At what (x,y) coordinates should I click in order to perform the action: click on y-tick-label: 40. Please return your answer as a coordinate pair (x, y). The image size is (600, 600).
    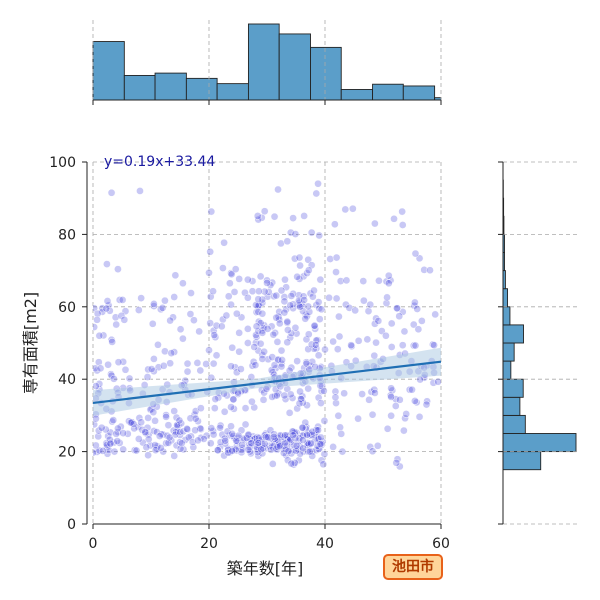
    Looking at the image, I should click on (67, 380).